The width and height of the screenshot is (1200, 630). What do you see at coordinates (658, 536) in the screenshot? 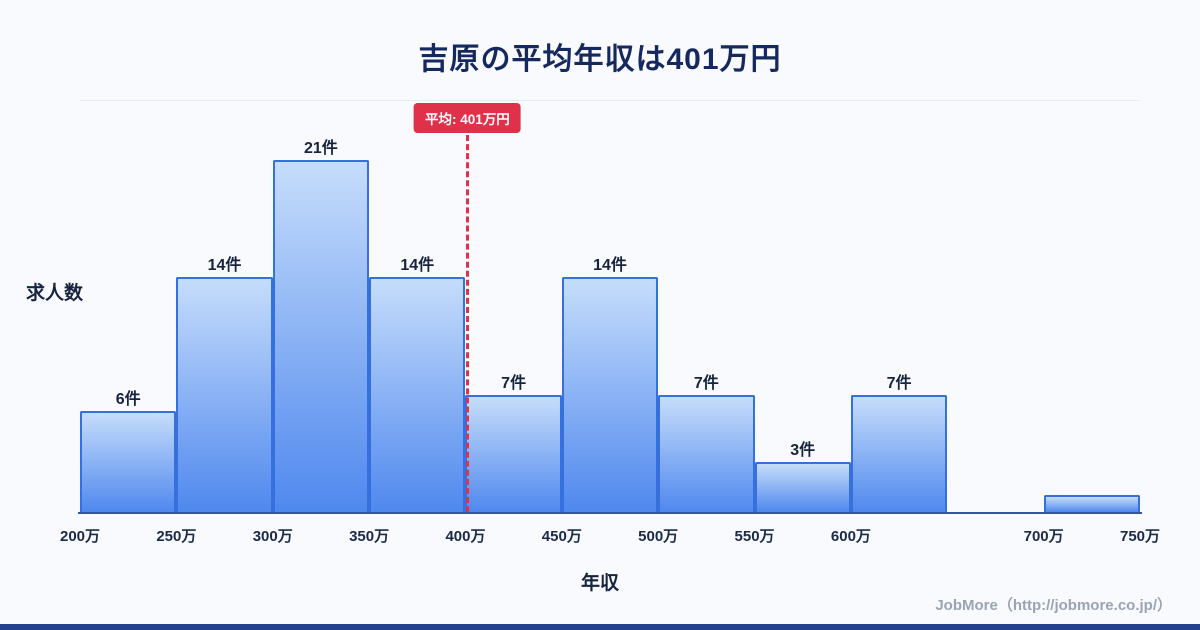
I see `x-tick-label: 500万` at bounding box center [658, 536].